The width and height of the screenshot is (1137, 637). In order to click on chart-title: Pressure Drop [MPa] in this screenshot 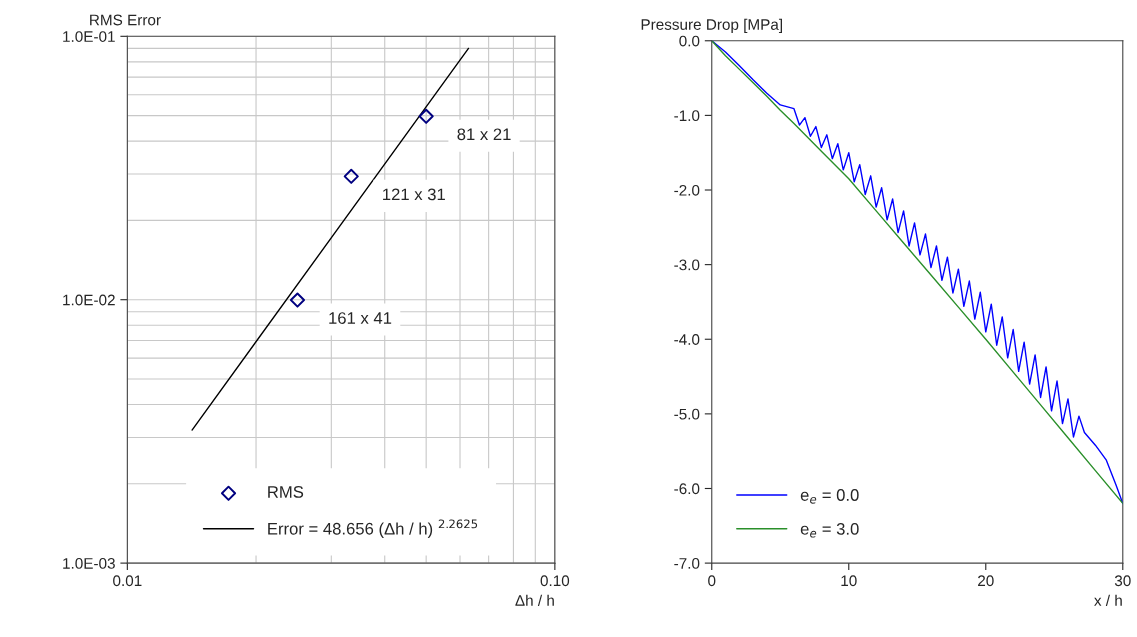, I will do `click(711, 25)`.